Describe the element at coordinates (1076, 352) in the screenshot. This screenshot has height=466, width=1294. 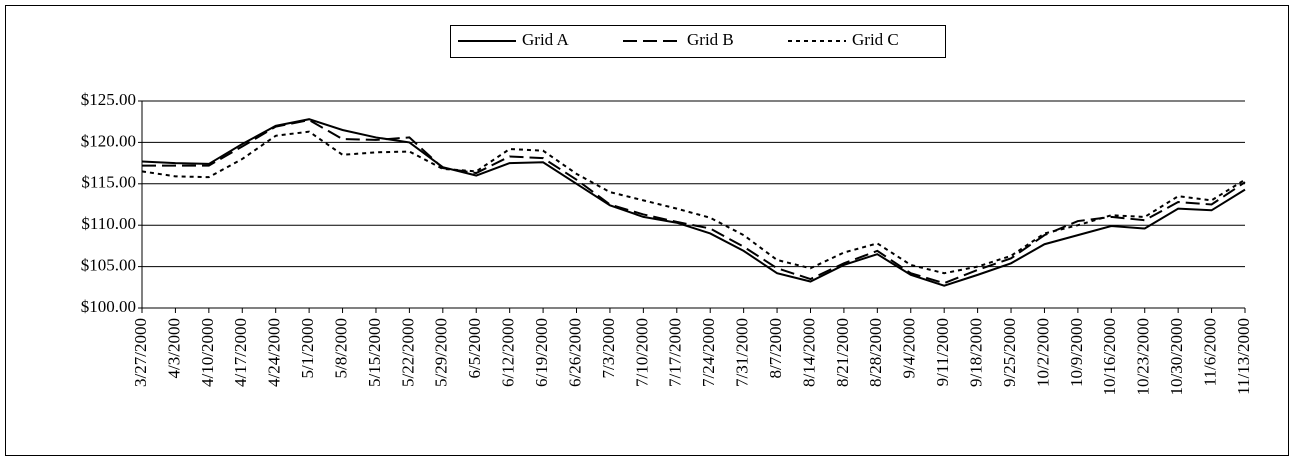
I see `x-tick-label: 10/9/2000` at that location.